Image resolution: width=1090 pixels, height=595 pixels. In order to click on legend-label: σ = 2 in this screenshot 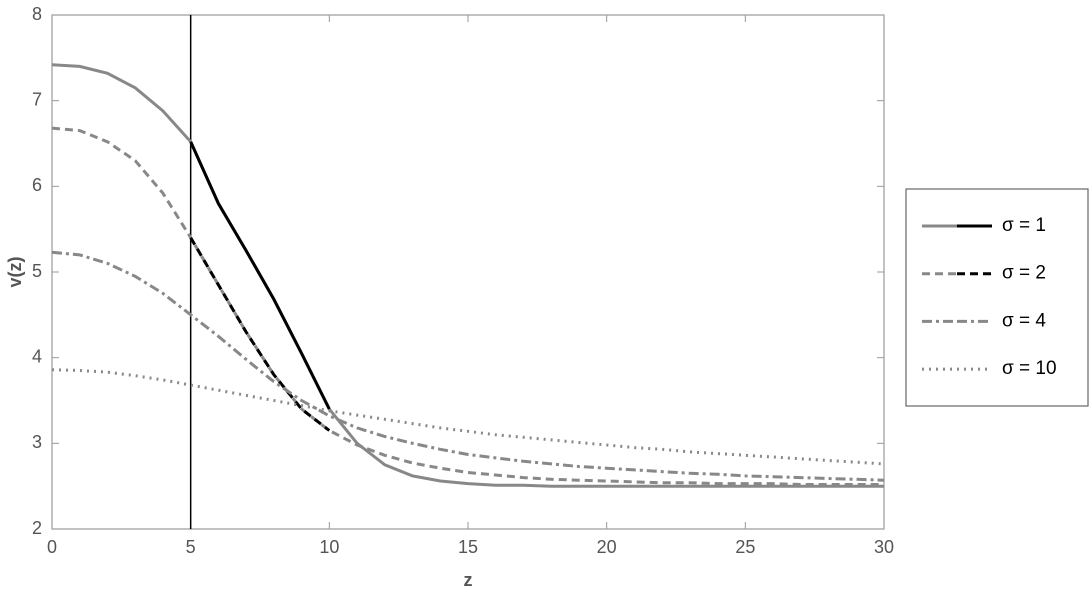, I will do `click(1024, 273)`.